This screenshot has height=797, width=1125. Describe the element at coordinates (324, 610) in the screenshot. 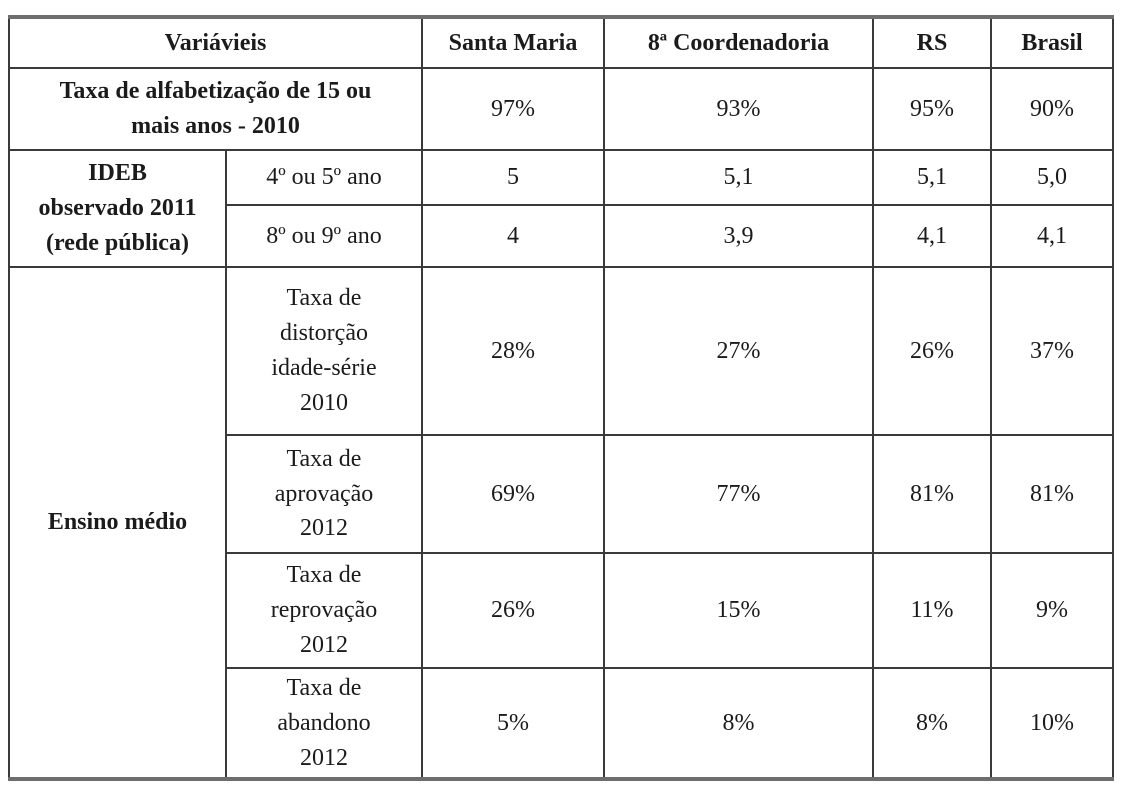

I see `label-reprovacao: Taxa de reprovação 2012` at that location.